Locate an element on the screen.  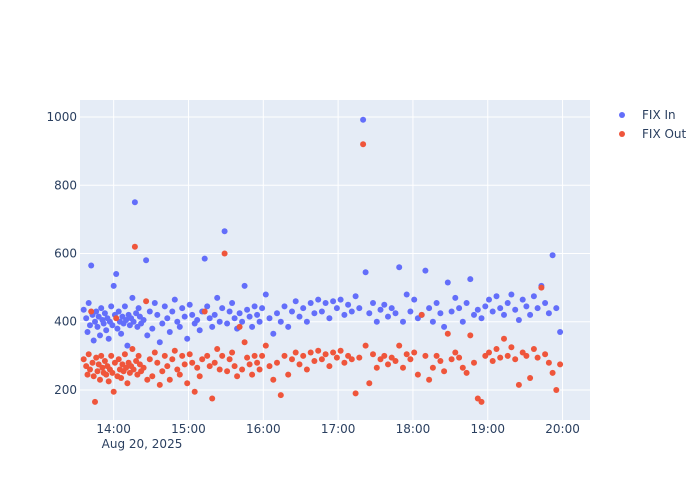
legend: FIX In FIX Out is located at coordinates (653, 124).